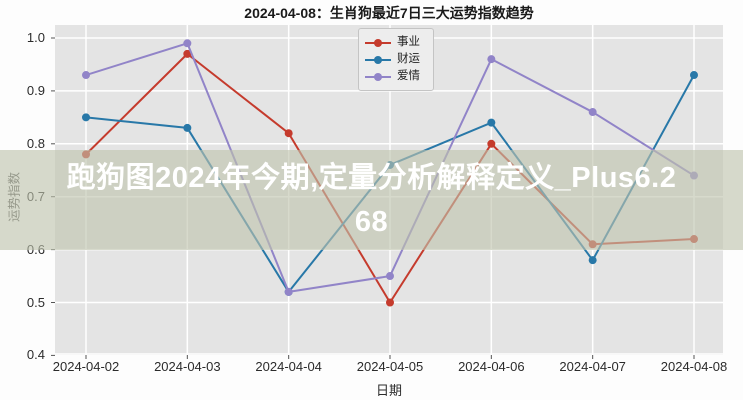 This screenshot has height=400, width=743. I want to click on data-point-事业-2024-04-04, so click(288, 133).